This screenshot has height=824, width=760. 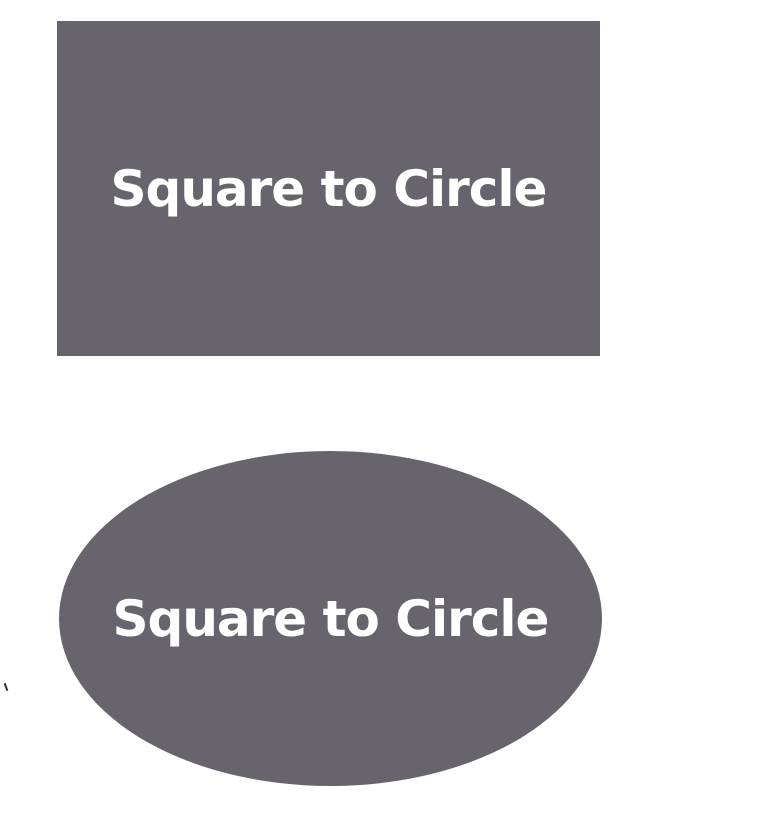 I want to click on cursor-artifact, so click(x=6, y=687).